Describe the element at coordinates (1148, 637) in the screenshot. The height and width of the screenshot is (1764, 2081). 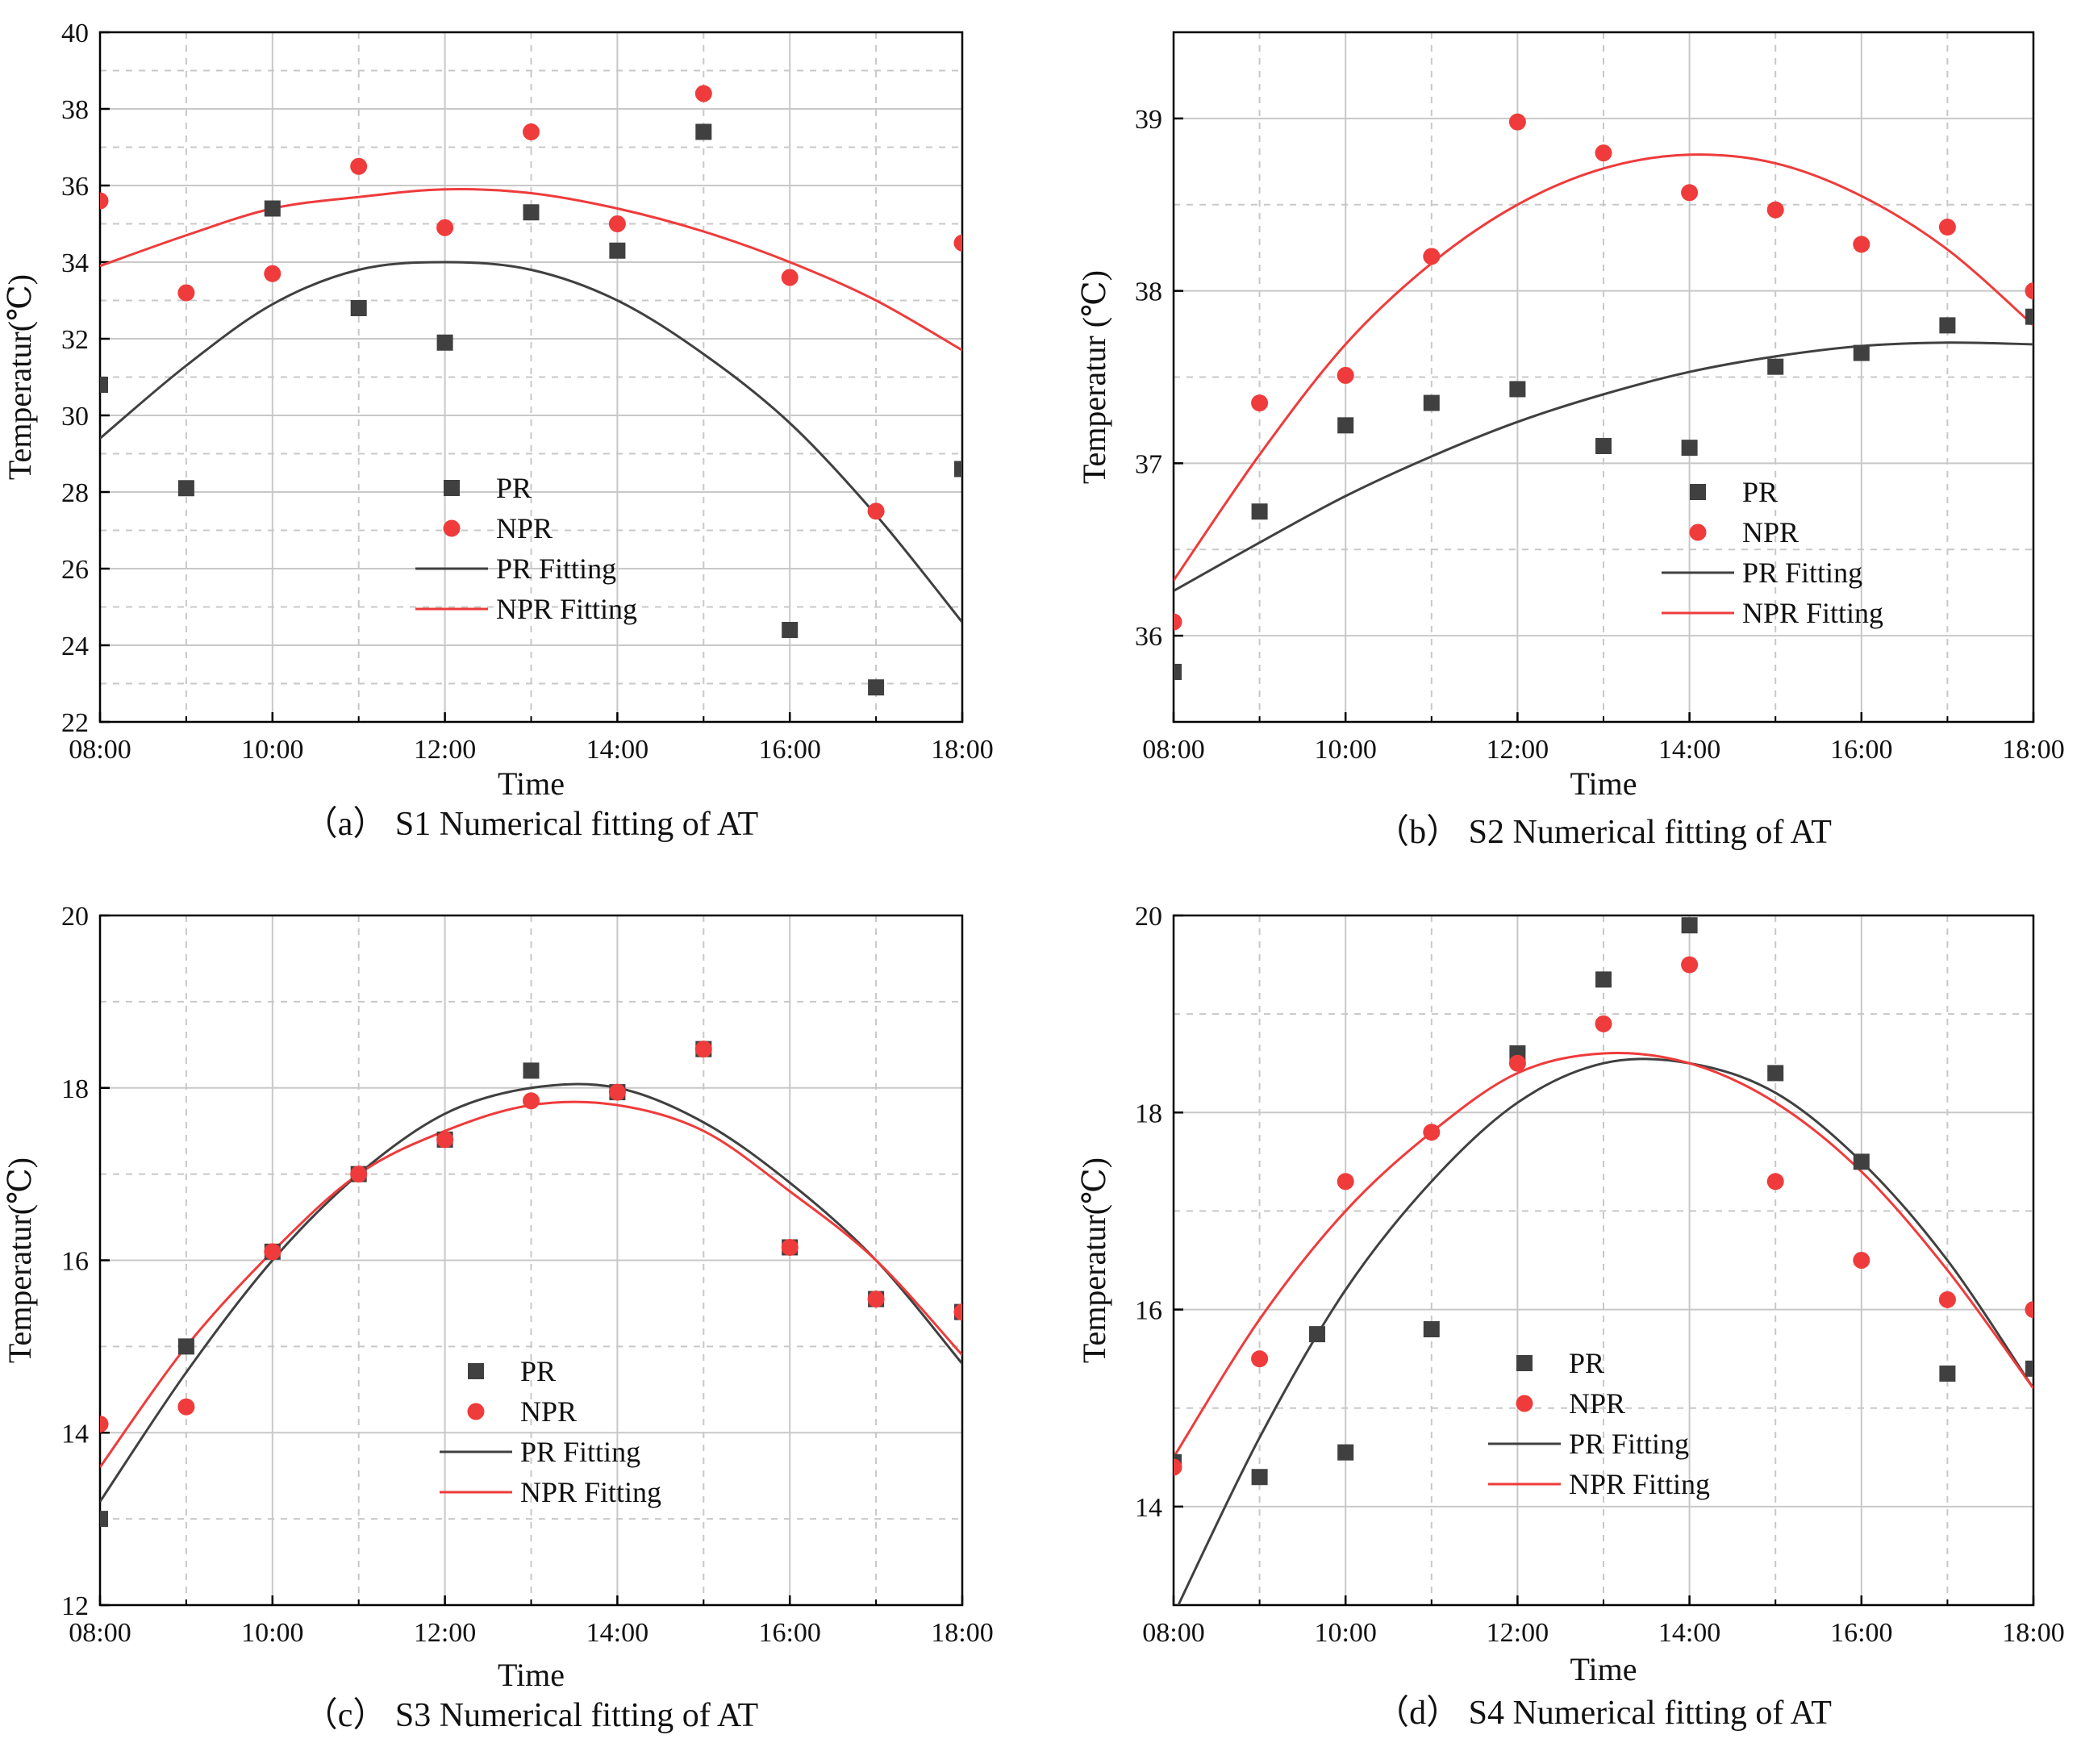
I see `y-tick-label: 36` at that location.